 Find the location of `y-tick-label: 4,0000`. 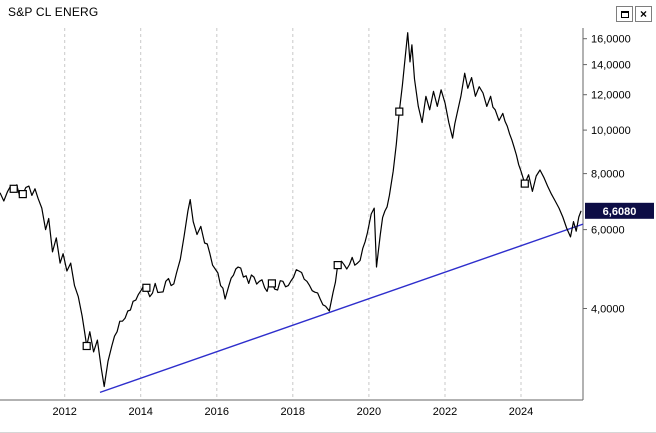

y-tick-label: 4,0000 is located at coordinates (608, 310).